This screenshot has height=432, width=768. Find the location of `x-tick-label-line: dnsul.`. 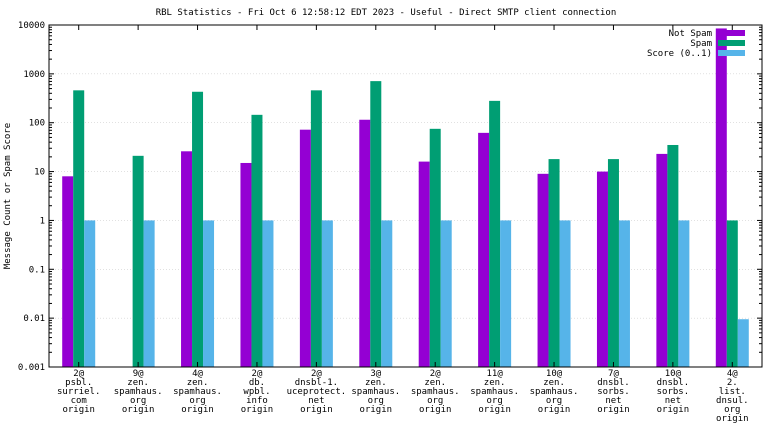

x-tick-label-line: dnsul. is located at coordinates (732, 401).